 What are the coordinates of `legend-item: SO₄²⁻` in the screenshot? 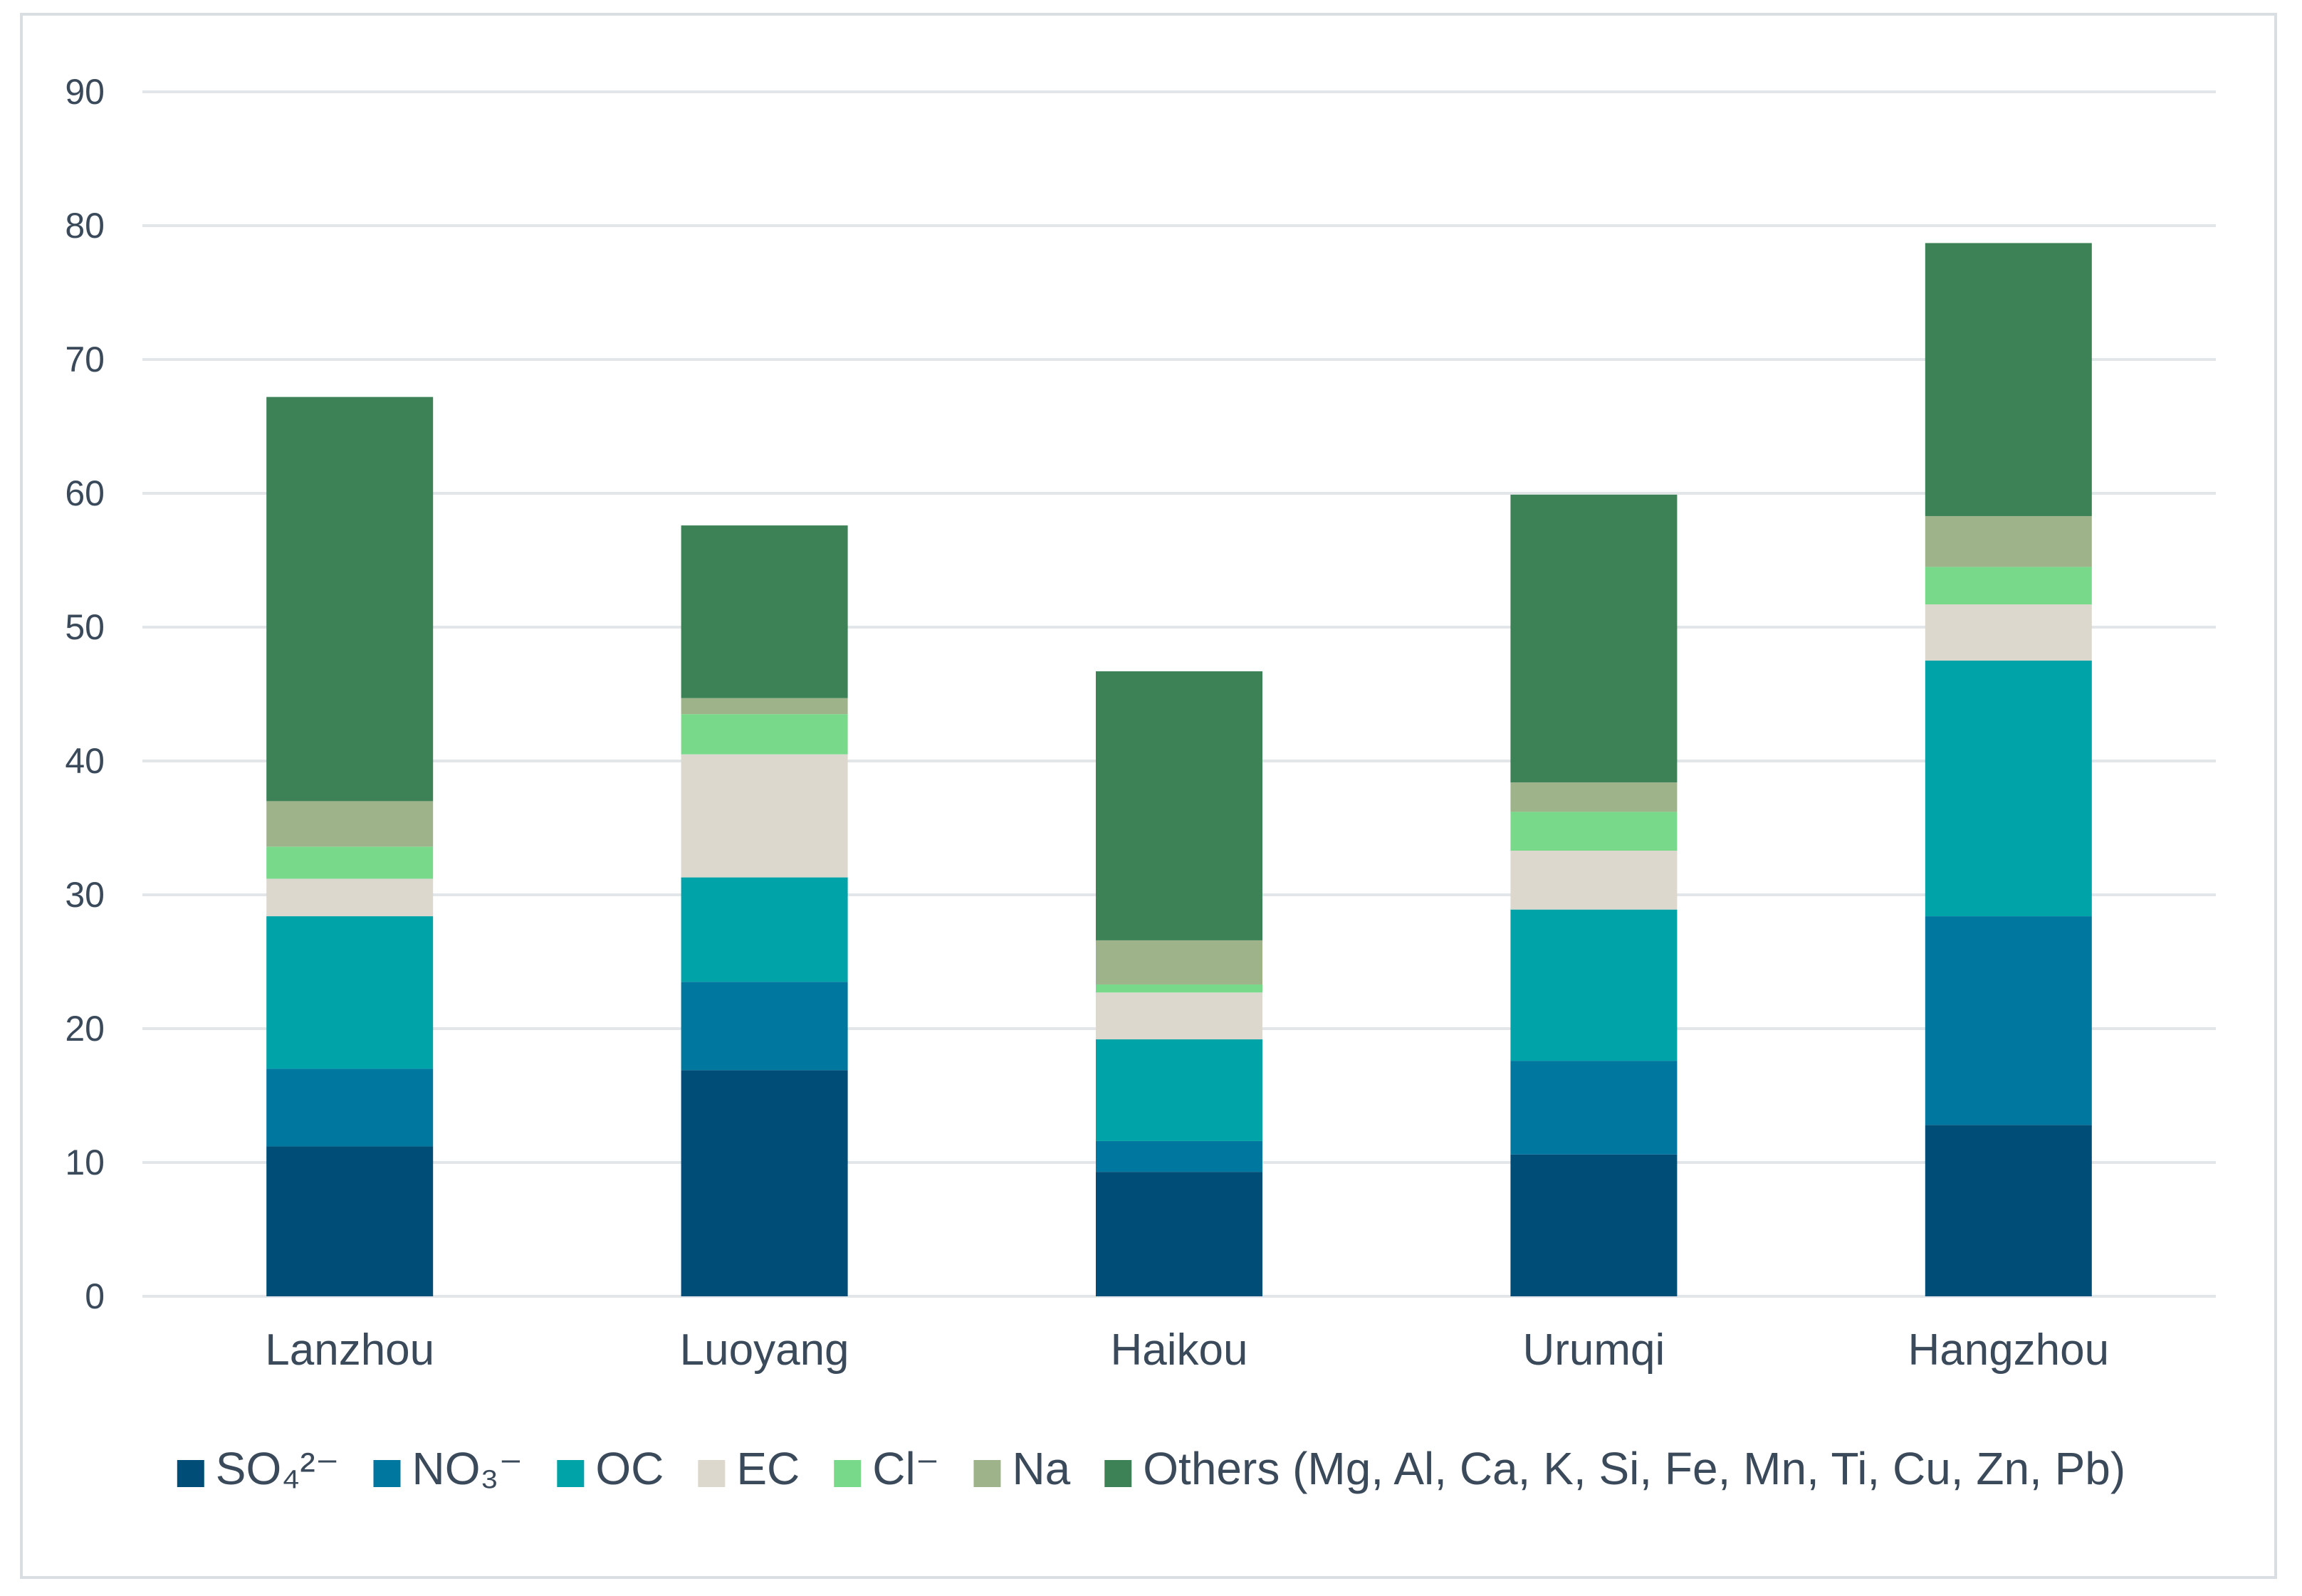 It's located at (258, 1468).